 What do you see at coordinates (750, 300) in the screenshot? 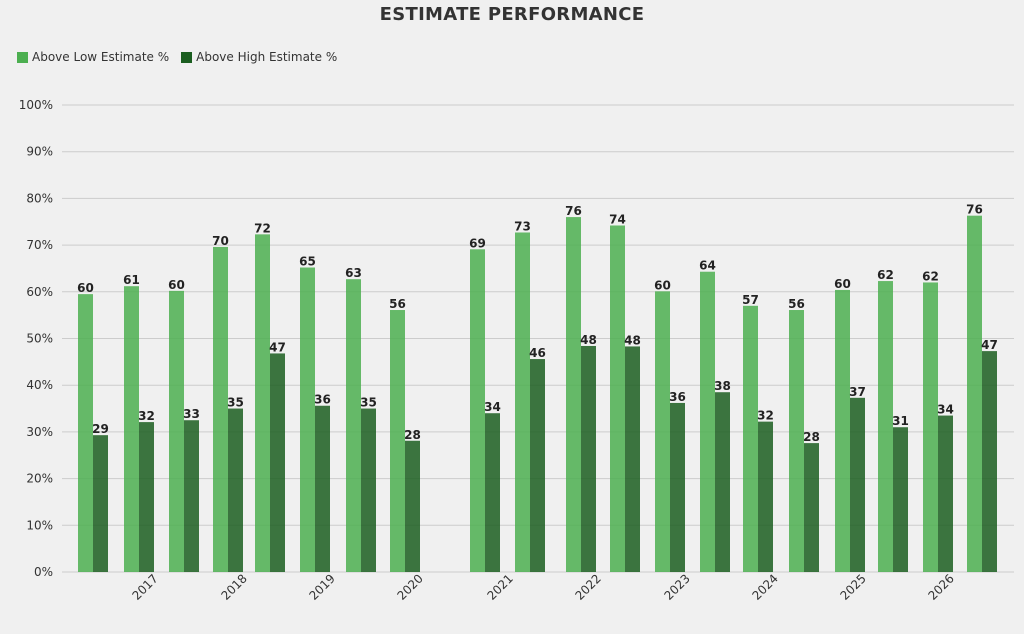
I see `bar-label-above-low: 57` at bounding box center [750, 300].